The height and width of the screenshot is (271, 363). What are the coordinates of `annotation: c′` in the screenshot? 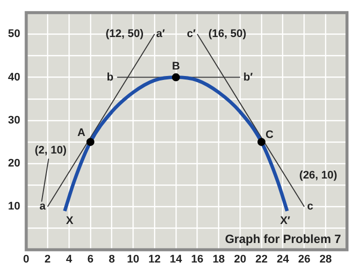 It's located at (191, 34).